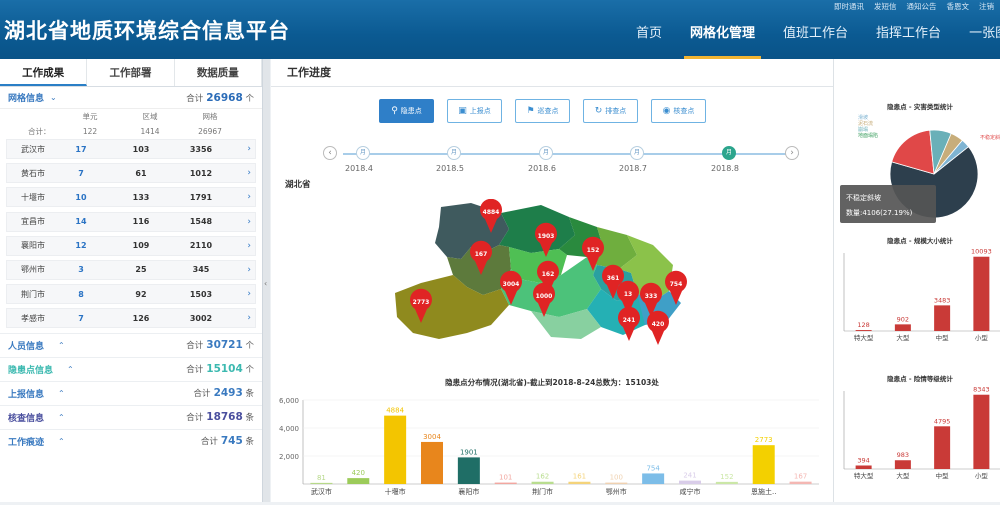  I want to click on timeline-month-label: 2018.5, so click(450, 168).